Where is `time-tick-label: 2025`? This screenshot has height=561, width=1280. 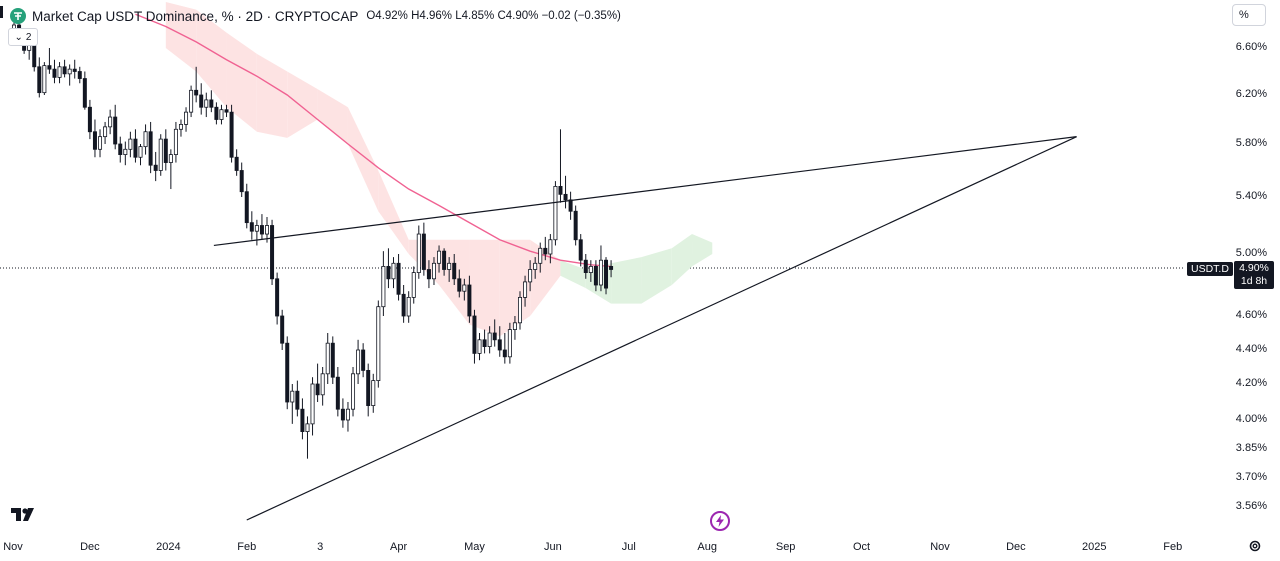
time-tick-label: 2025 is located at coordinates (1094, 547).